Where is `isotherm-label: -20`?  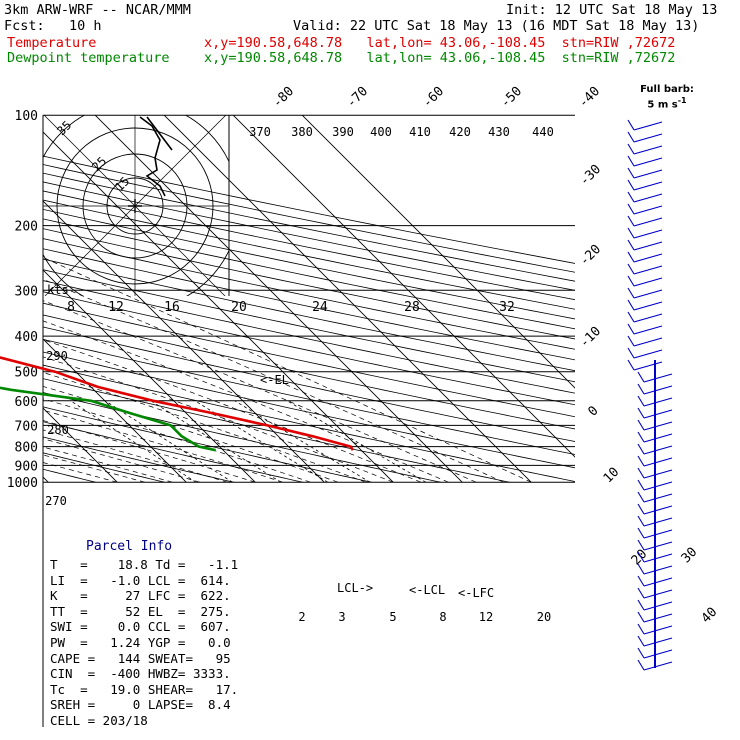 isotherm-label: -20 is located at coordinates (590, 255).